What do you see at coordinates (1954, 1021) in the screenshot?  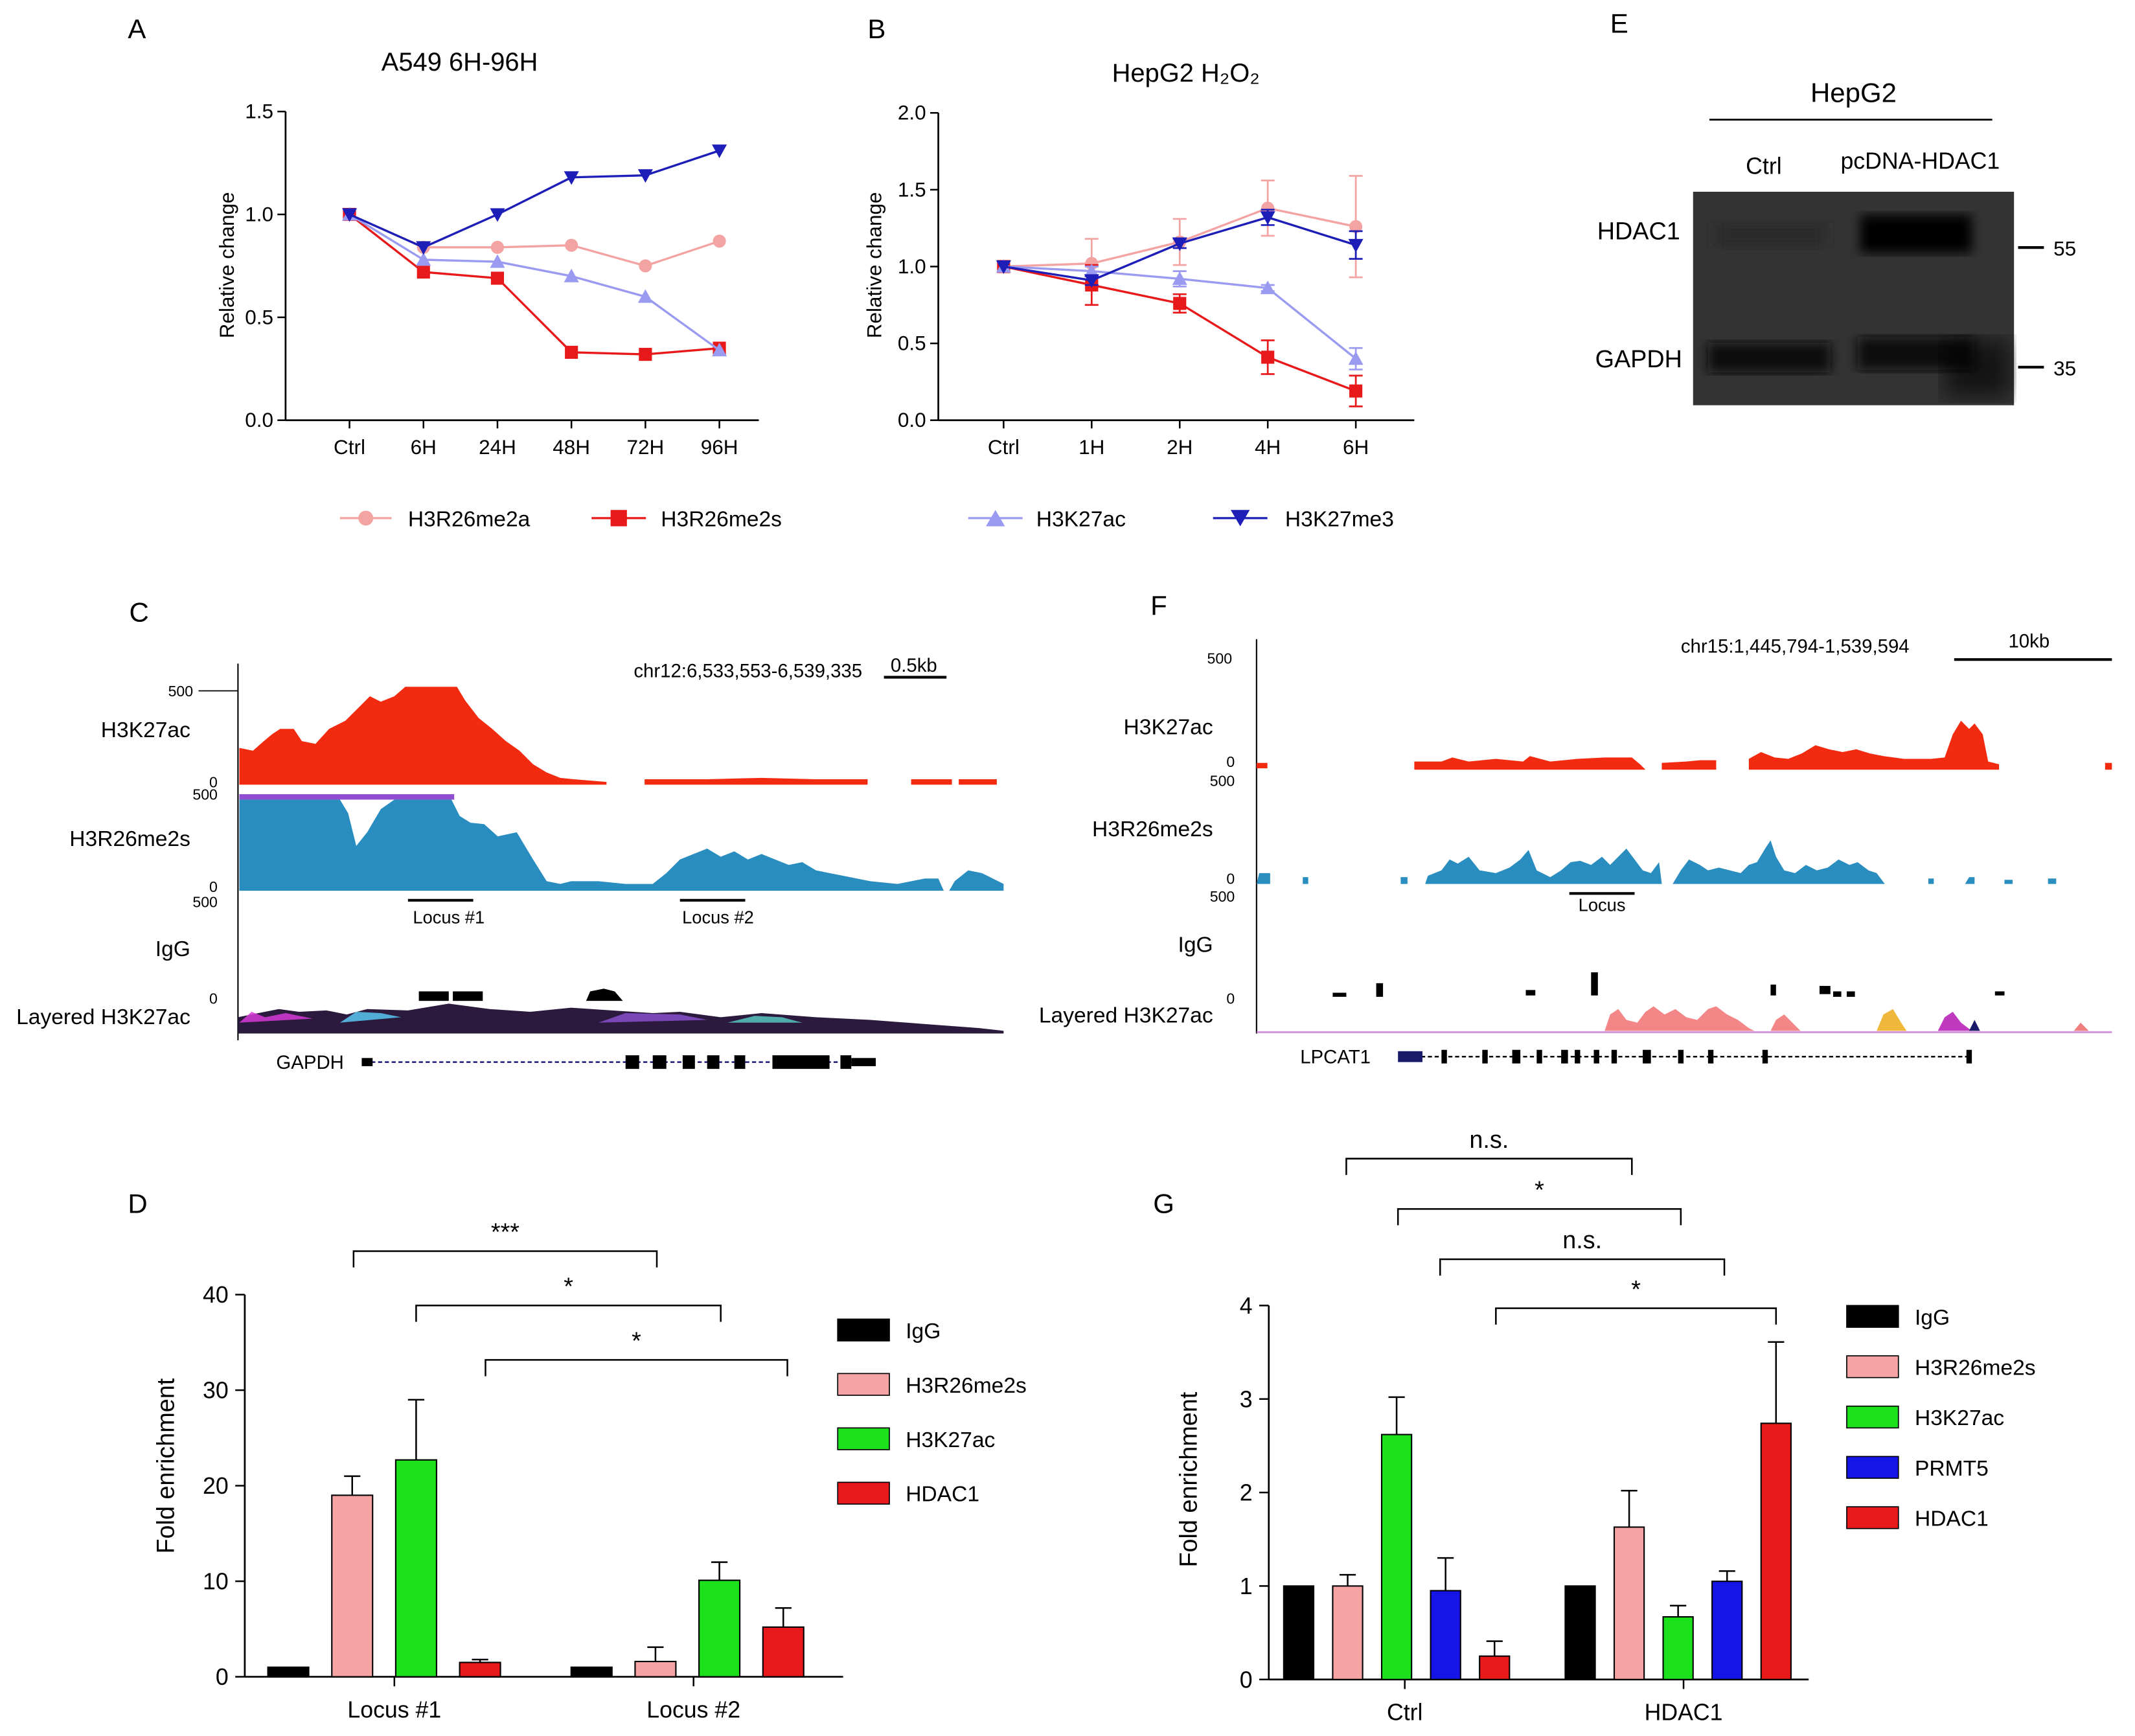 I see `track-f-layered-magenta` at bounding box center [1954, 1021].